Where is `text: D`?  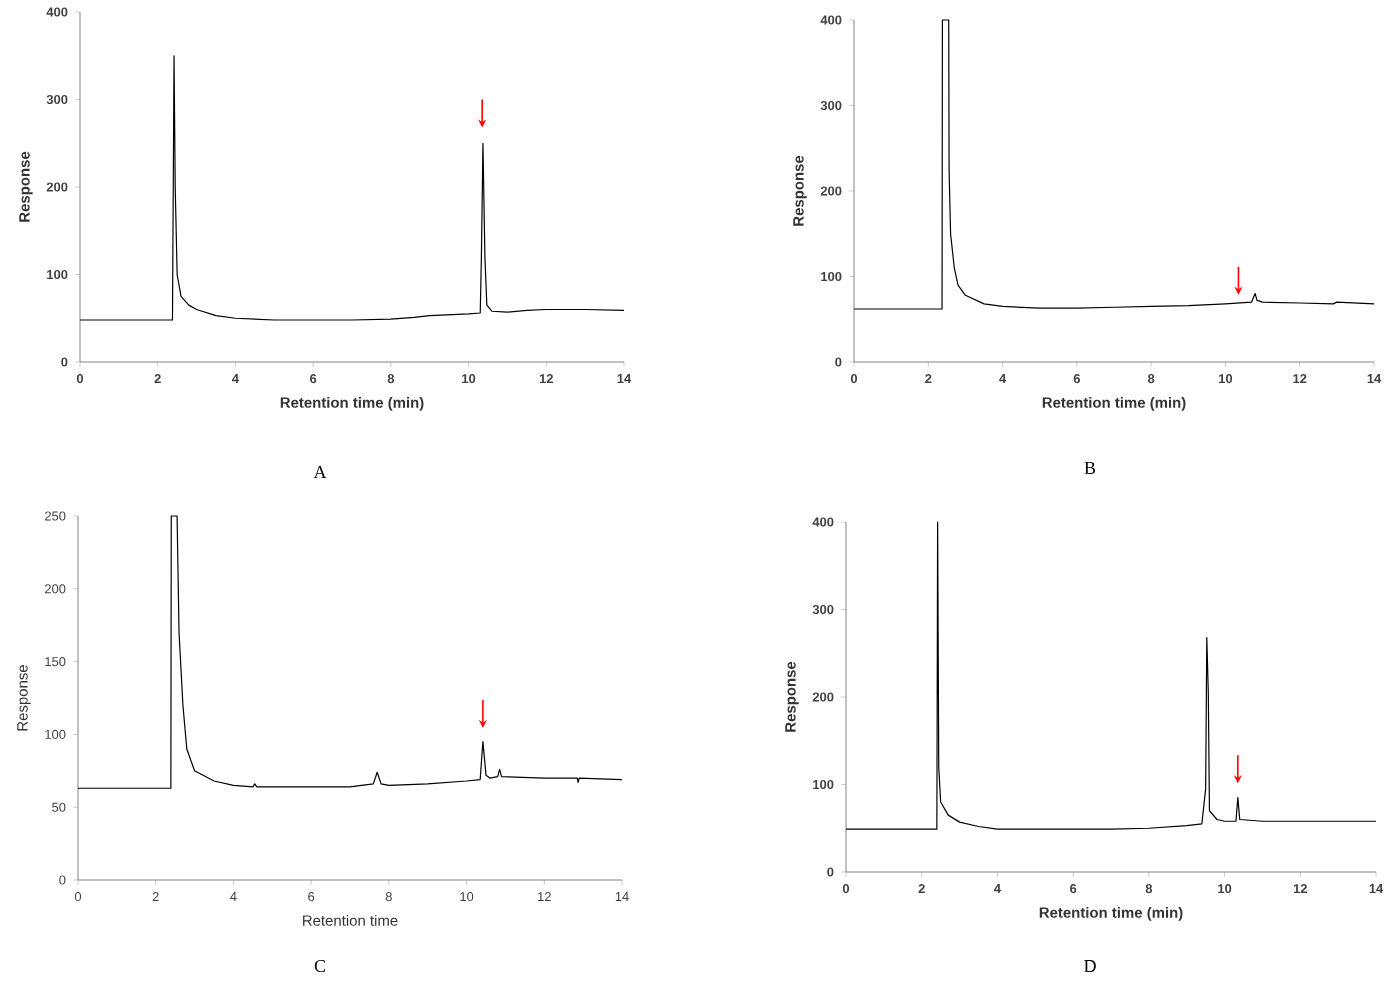
text: D is located at coordinates (1090, 966).